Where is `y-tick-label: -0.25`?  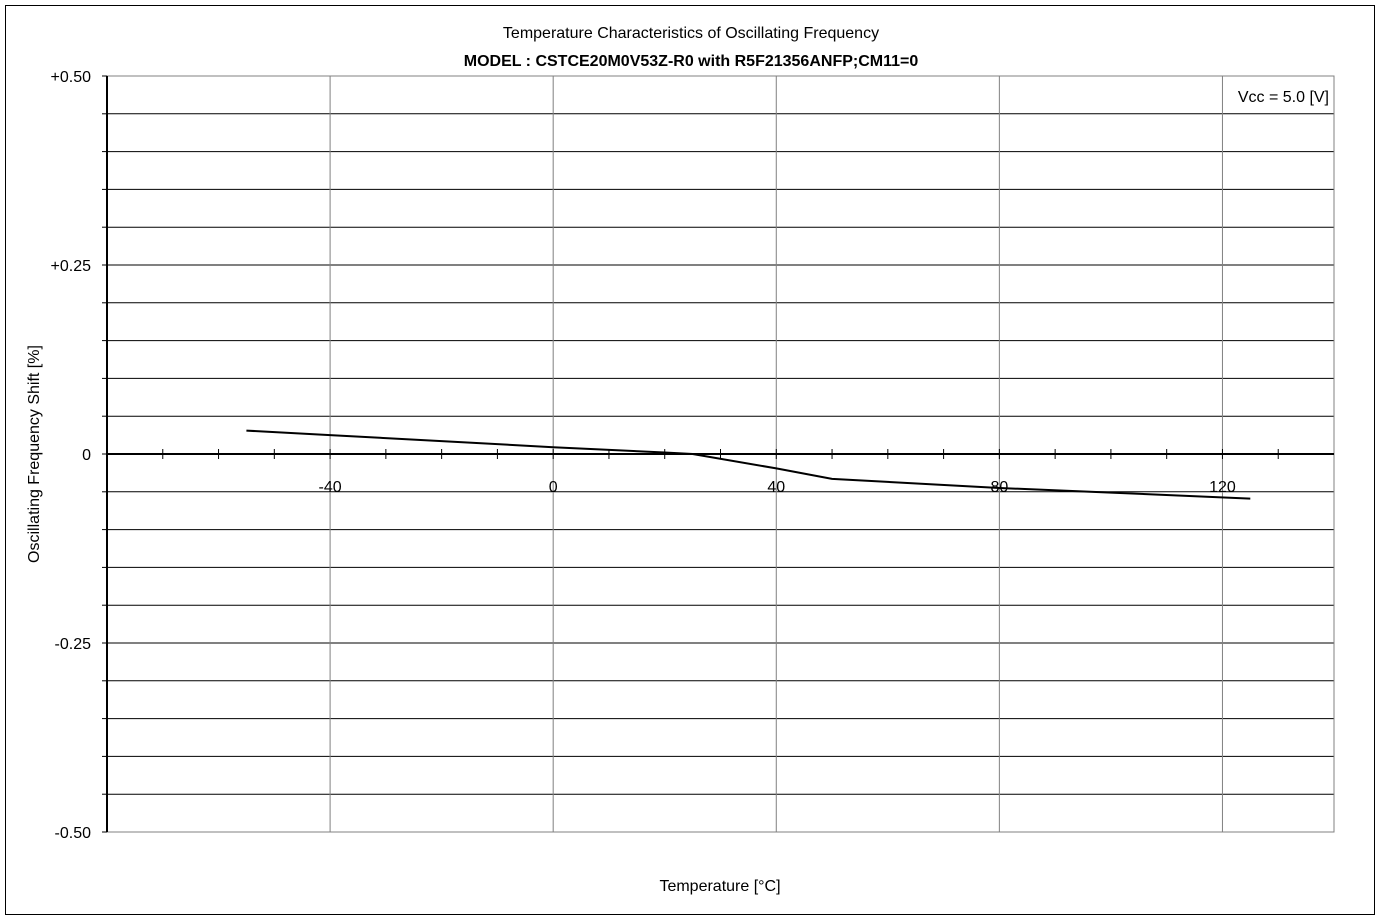 y-tick-label: -0.25 is located at coordinates (73, 644).